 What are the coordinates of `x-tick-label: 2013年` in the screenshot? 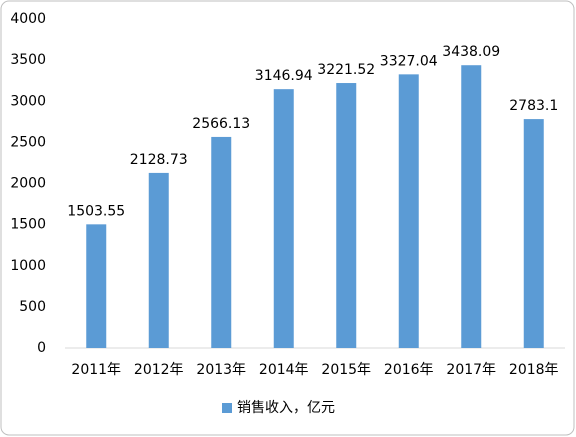 It's located at (221, 370).